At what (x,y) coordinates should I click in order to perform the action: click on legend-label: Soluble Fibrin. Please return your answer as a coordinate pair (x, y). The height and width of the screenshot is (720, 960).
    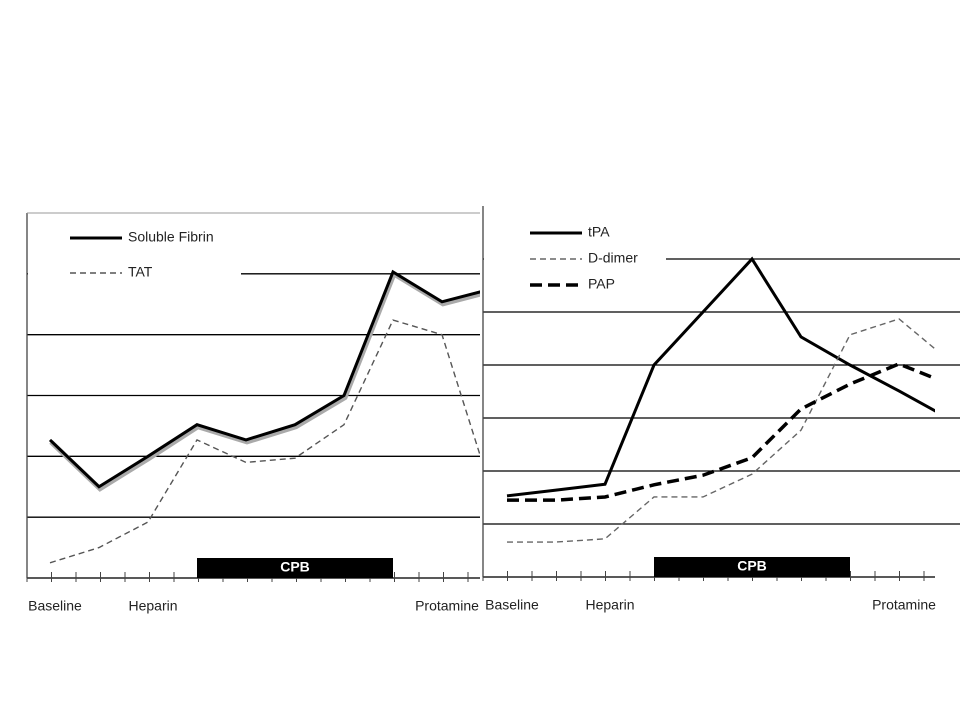
    Looking at the image, I should click on (171, 237).